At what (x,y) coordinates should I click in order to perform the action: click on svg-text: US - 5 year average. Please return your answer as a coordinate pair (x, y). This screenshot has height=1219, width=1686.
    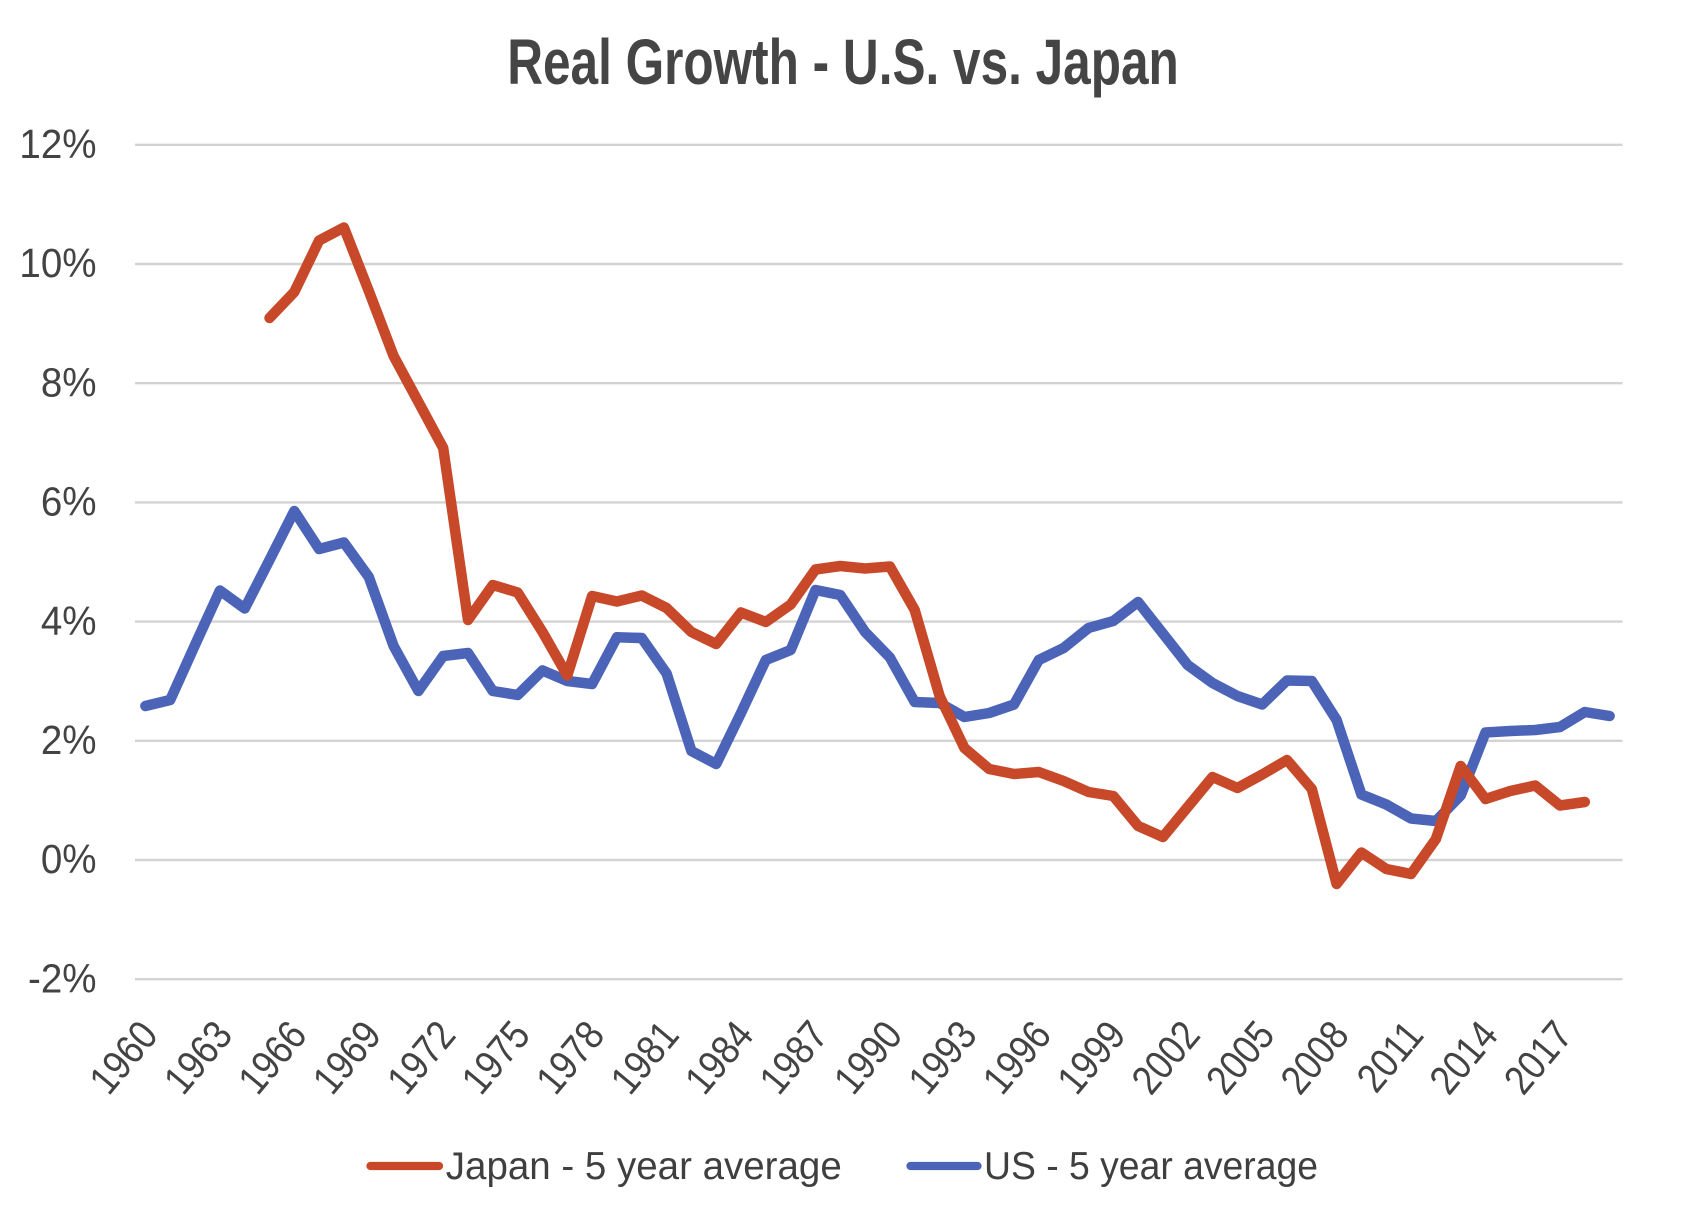
    Looking at the image, I should click on (1151, 1167).